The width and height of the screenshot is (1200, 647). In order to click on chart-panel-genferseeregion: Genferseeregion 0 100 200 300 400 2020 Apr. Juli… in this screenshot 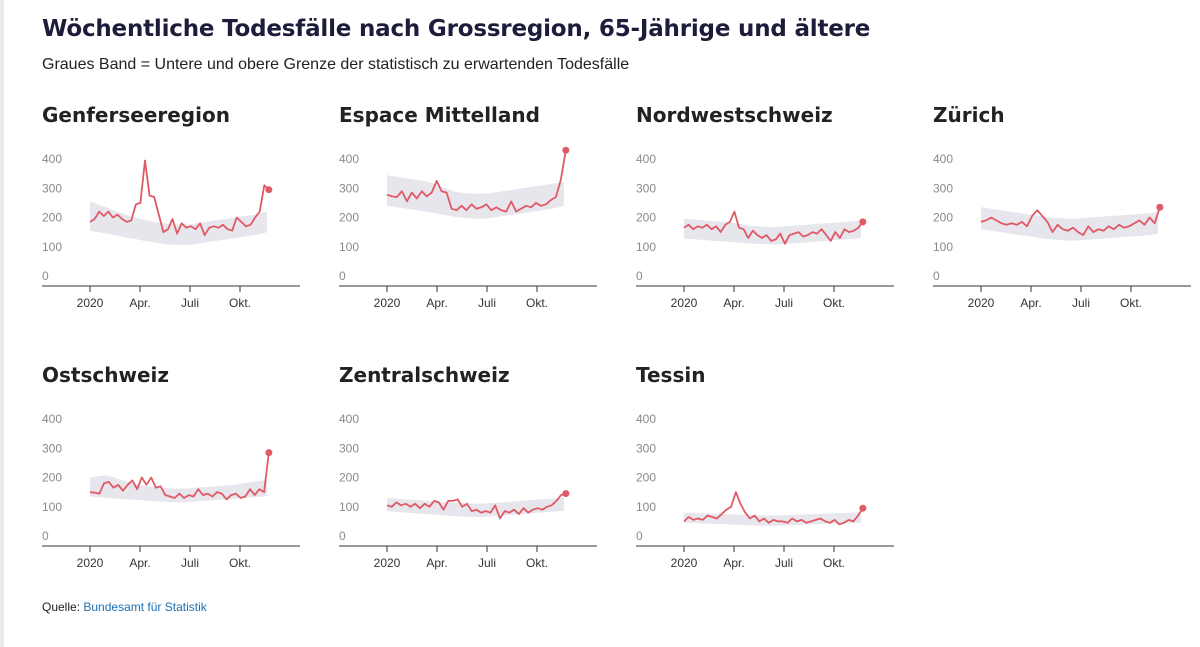, I will do `click(173, 218)`.